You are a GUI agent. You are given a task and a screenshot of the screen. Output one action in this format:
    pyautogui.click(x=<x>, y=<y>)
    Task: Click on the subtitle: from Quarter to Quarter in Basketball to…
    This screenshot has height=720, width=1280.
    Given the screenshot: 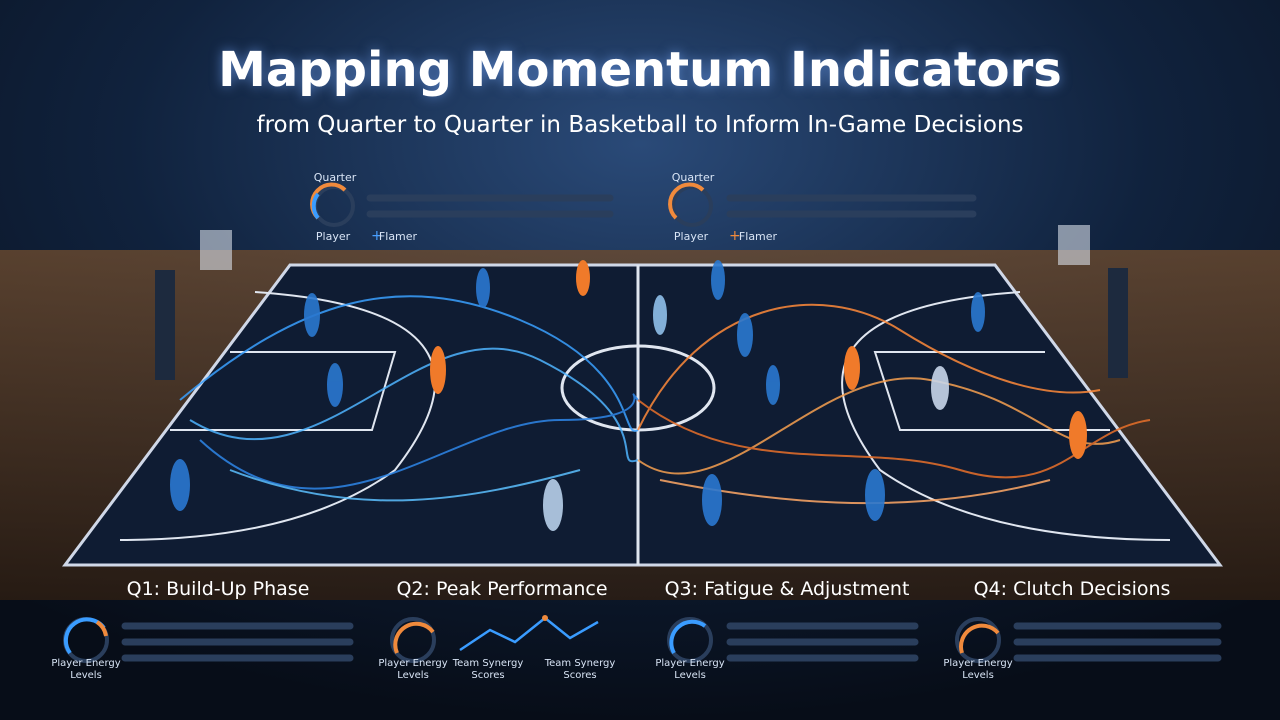 What is the action you would take?
    pyautogui.click(x=640, y=125)
    